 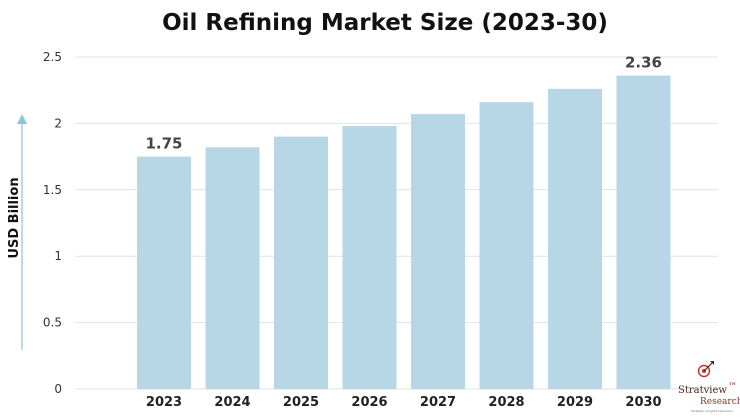 I want to click on x-tick-label: 2029, so click(x=575, y=402).